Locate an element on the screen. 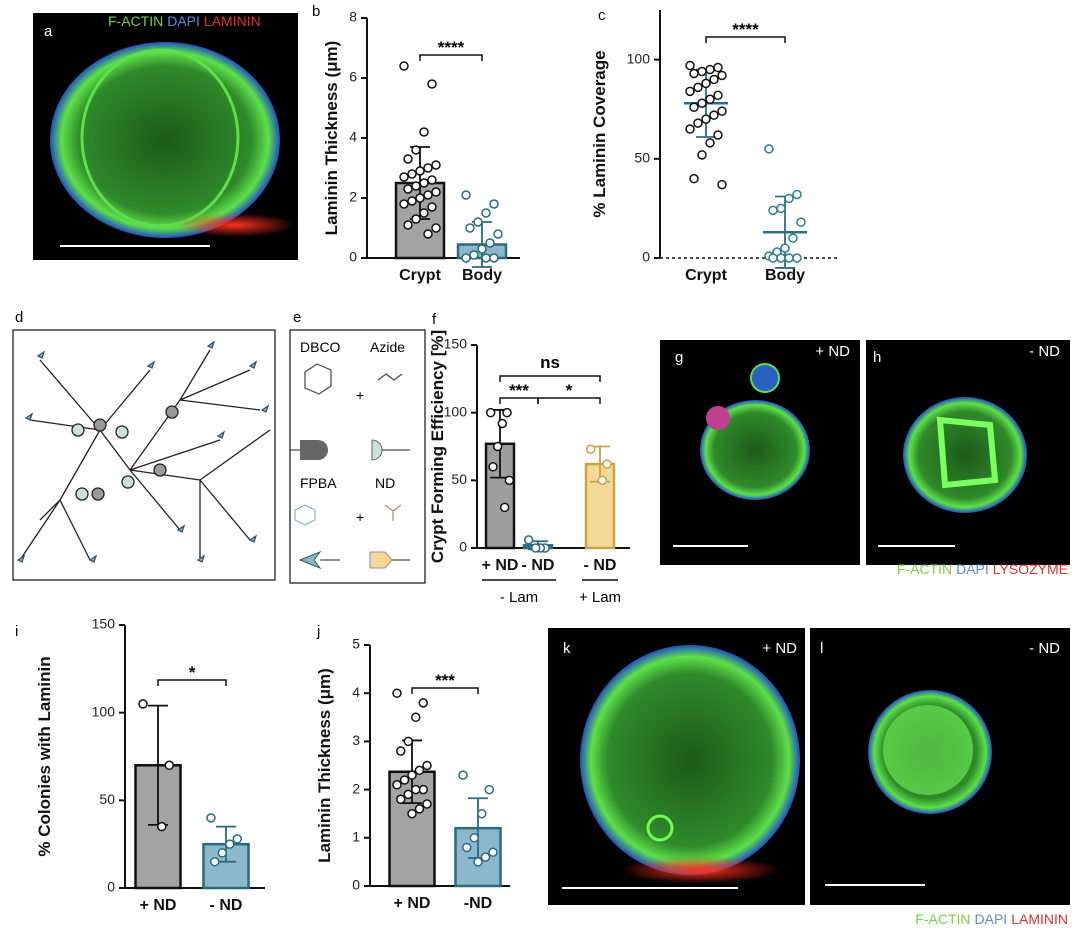  panel-label: j is located at coordinates (318, 631).